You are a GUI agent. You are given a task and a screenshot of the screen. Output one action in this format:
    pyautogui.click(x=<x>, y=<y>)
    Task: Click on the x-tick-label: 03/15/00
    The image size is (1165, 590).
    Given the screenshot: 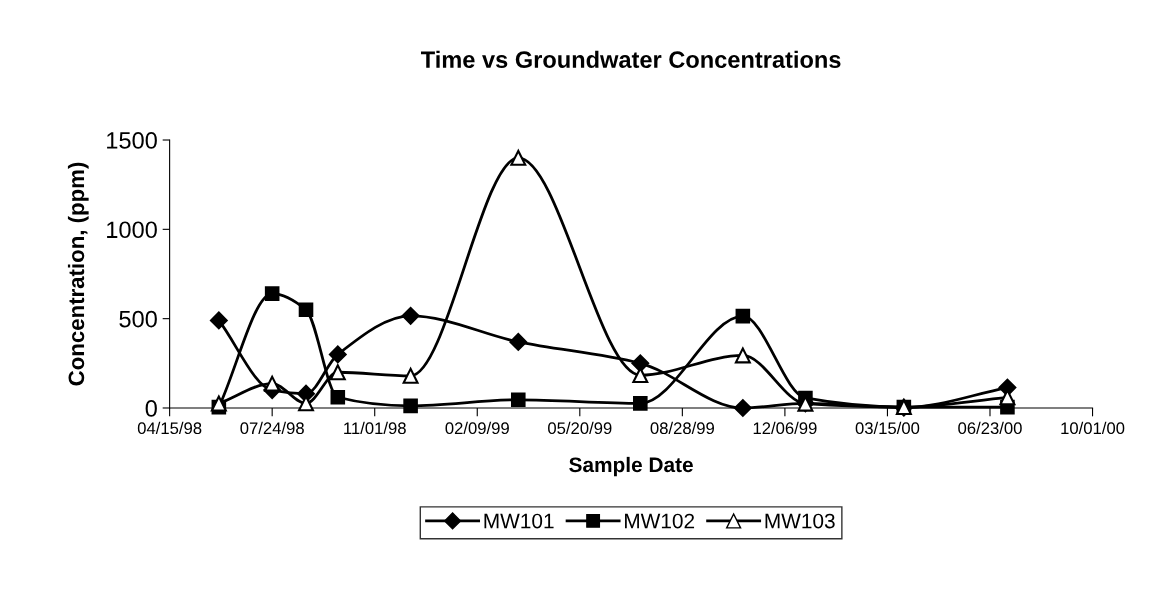 What is the action you would take?
    pyautogui.click(x=887, y=428)
    